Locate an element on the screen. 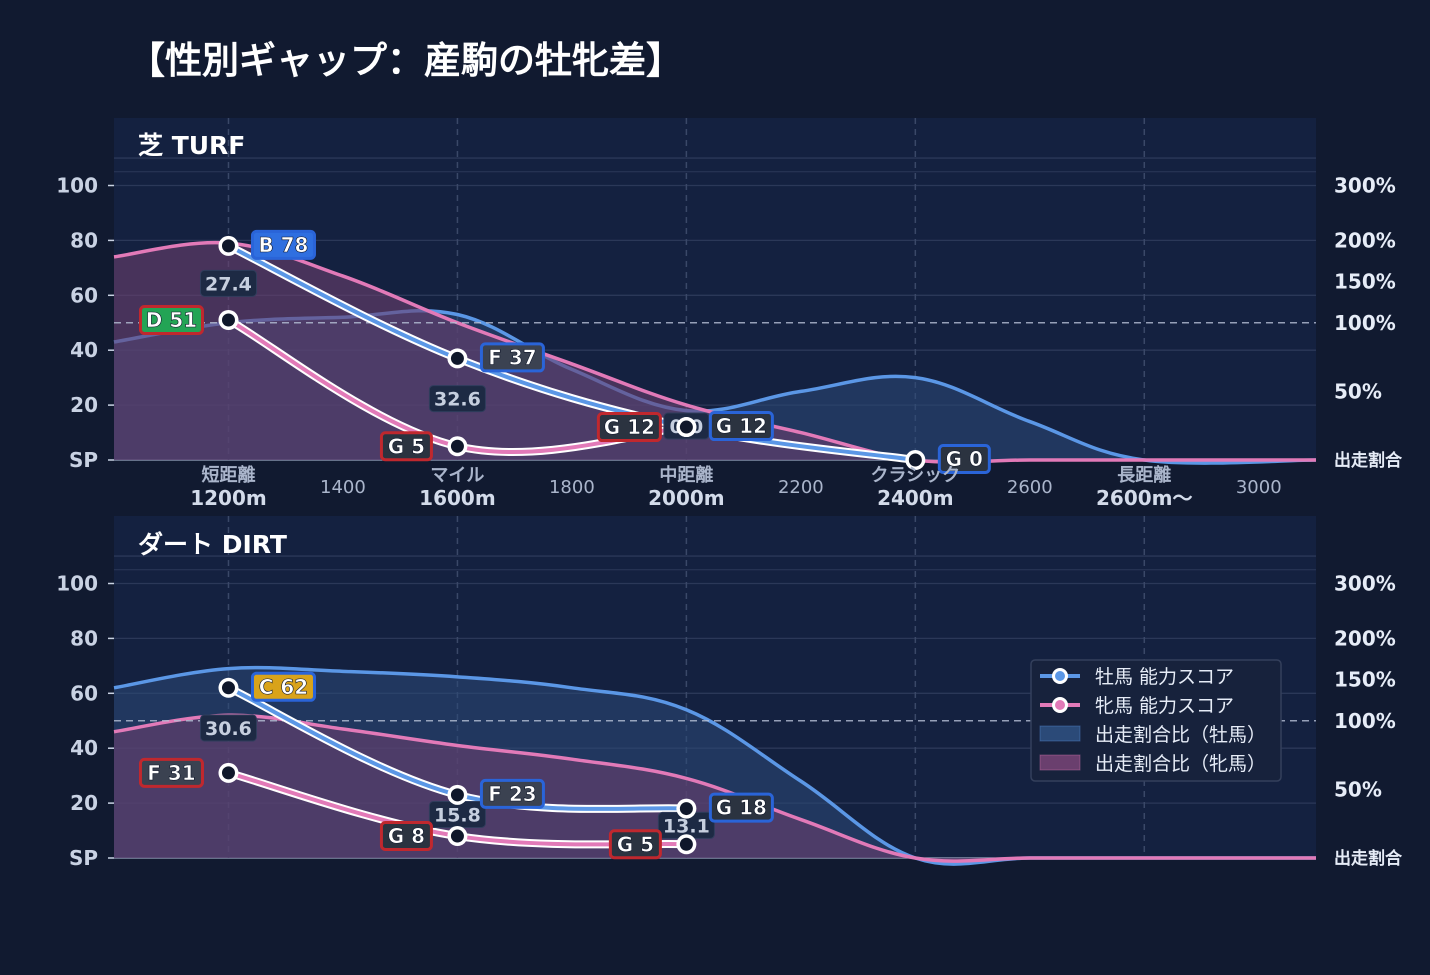  dirt-grade-label: G 5 is located at coordinates (635, 844).